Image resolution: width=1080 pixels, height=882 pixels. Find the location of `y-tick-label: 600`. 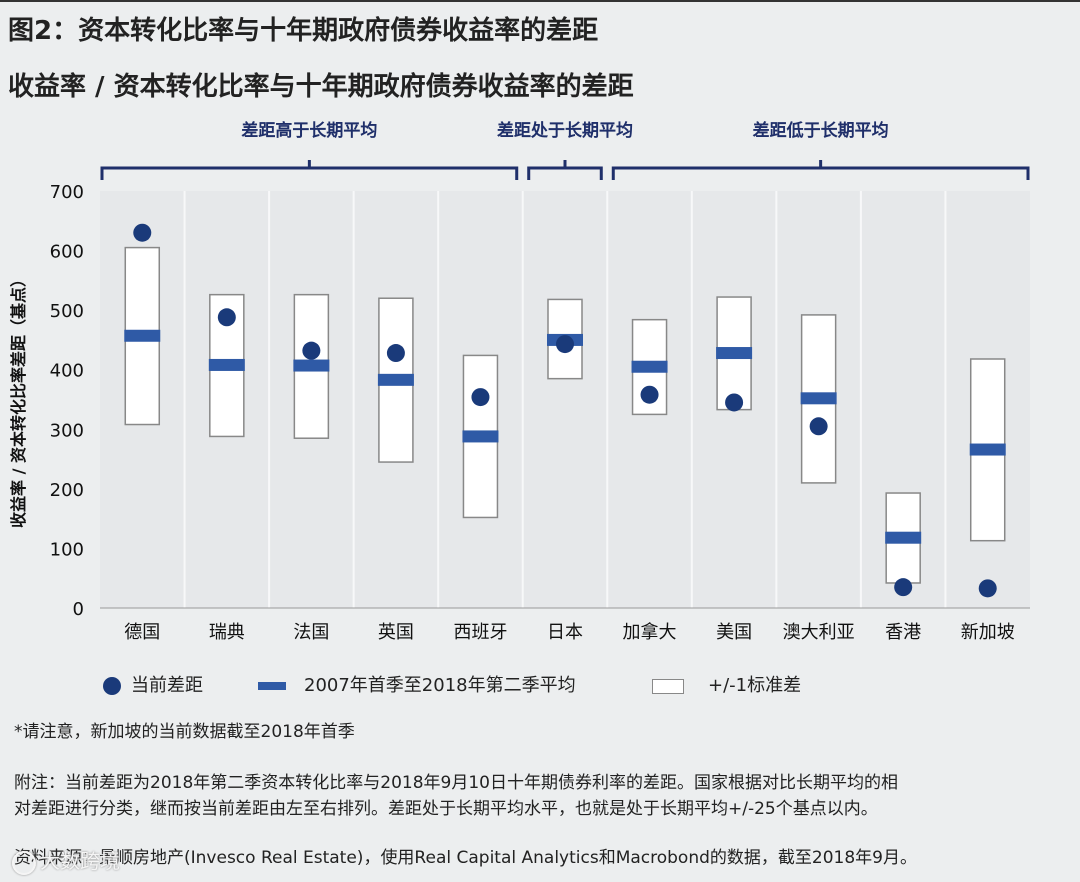

y-tick-label: 600 is located at coordinates (67, 252).